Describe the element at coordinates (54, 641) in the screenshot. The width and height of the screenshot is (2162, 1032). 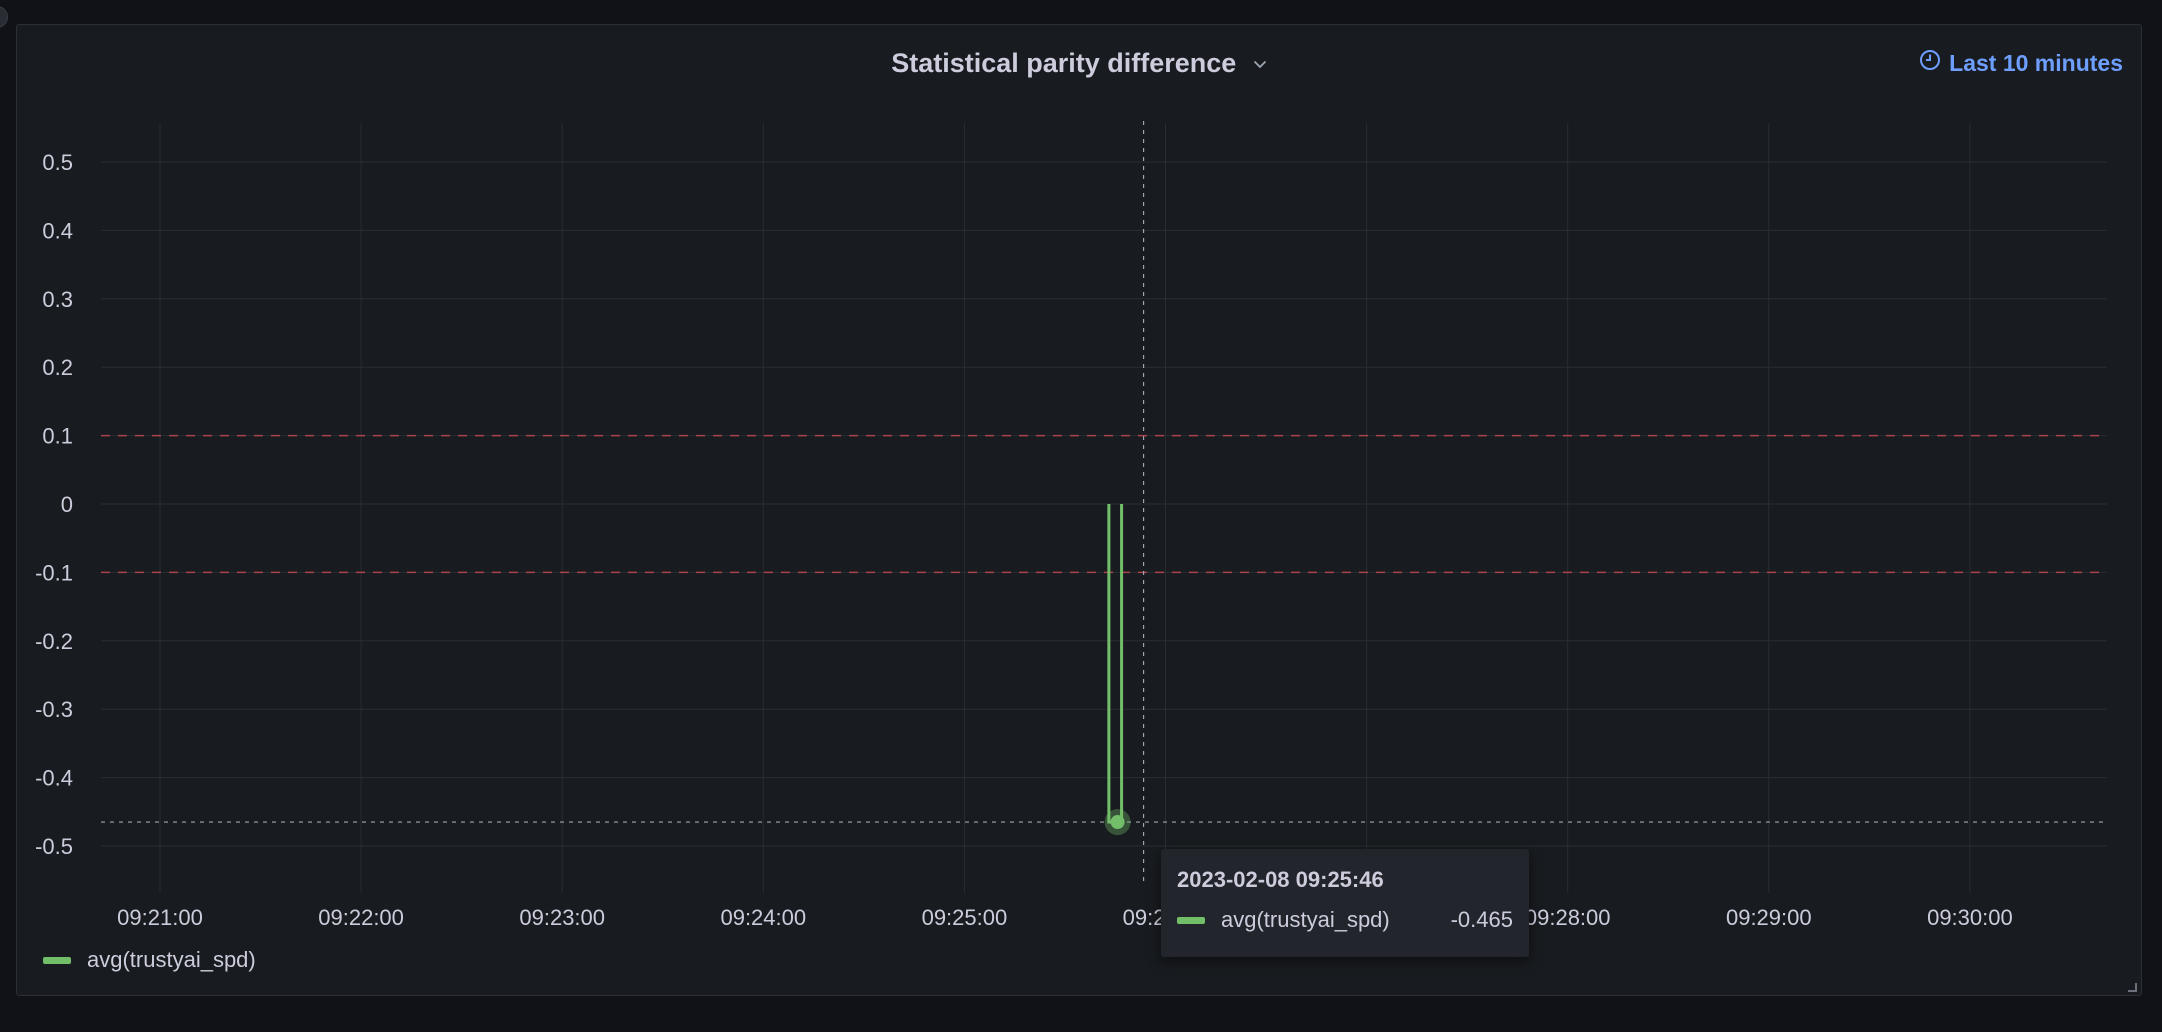
I see `y-tick-label: -0.2` at that location.